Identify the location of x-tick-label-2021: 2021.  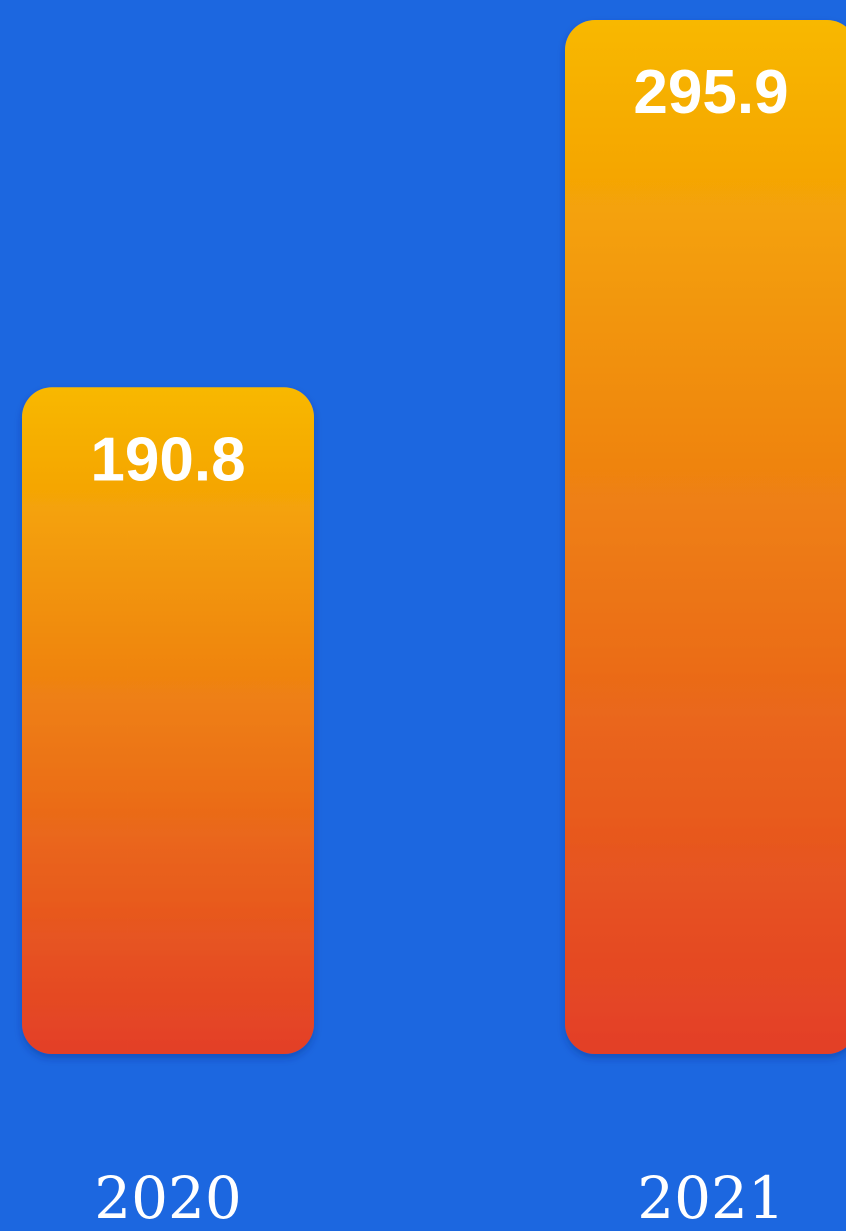
(711, 1197).